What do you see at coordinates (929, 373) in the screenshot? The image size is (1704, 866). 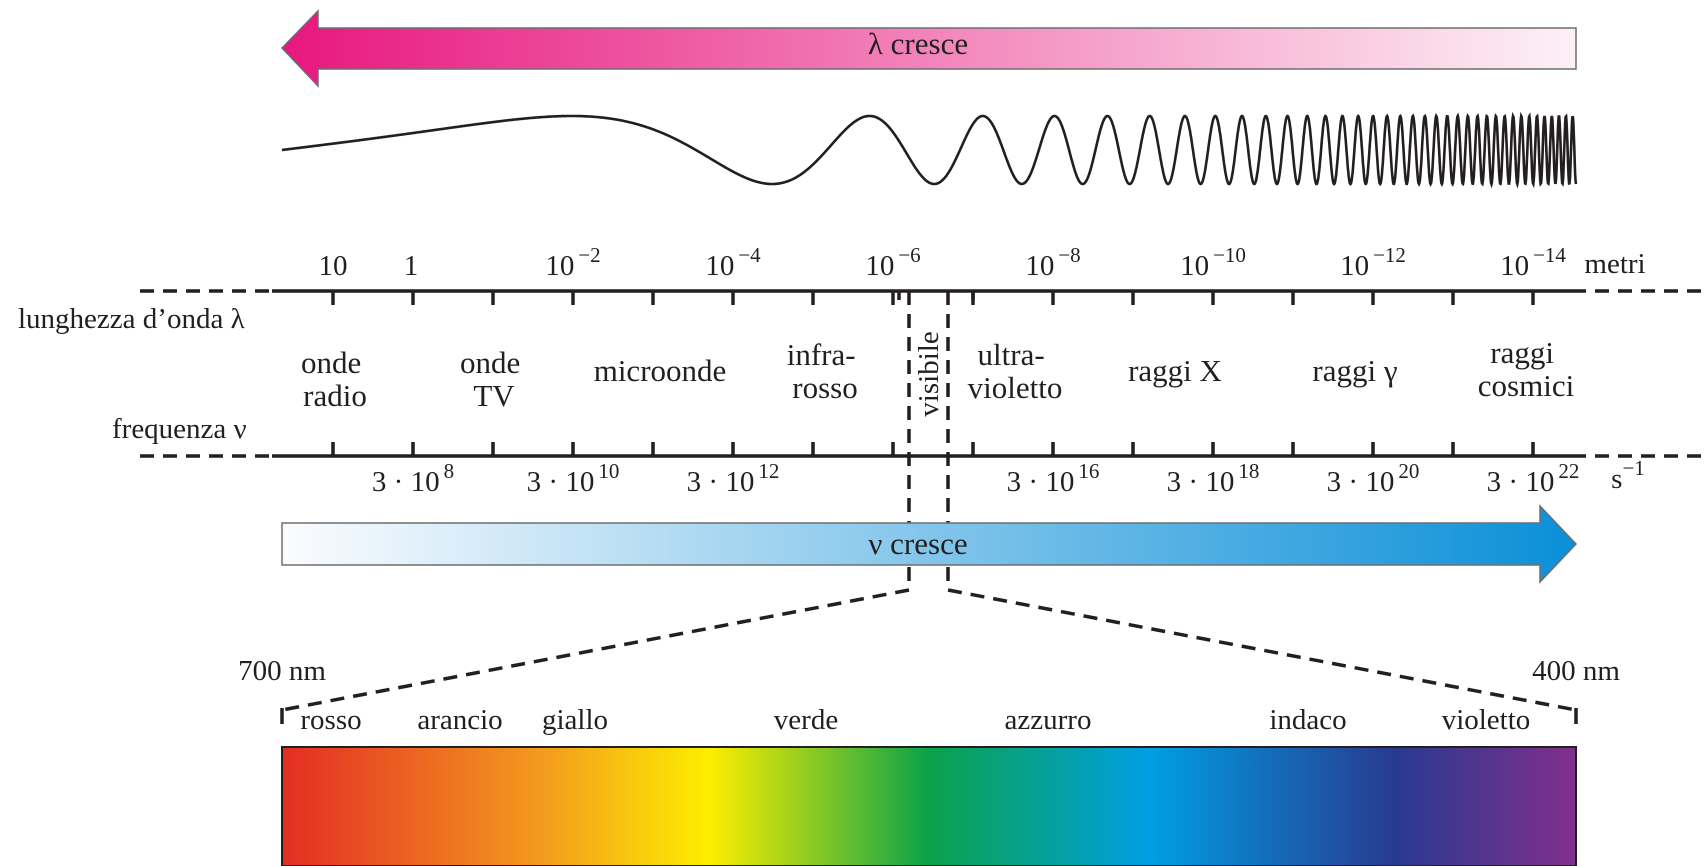 I see `region-visibile: visibile` at bounding box center [929, 373].